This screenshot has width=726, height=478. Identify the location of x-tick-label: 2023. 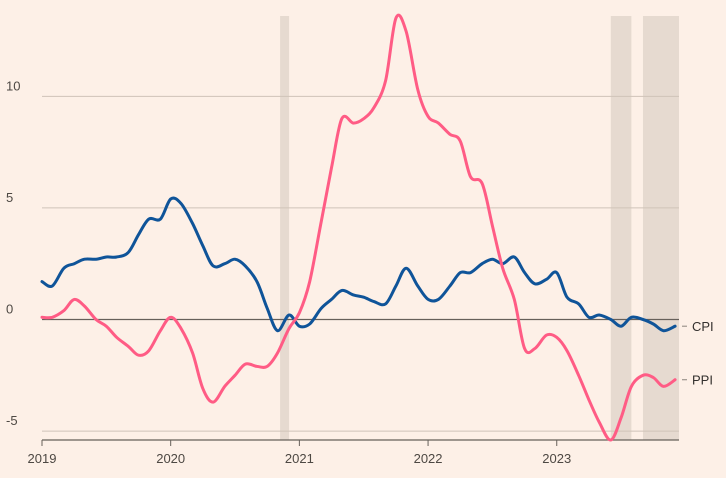
(556, 458).